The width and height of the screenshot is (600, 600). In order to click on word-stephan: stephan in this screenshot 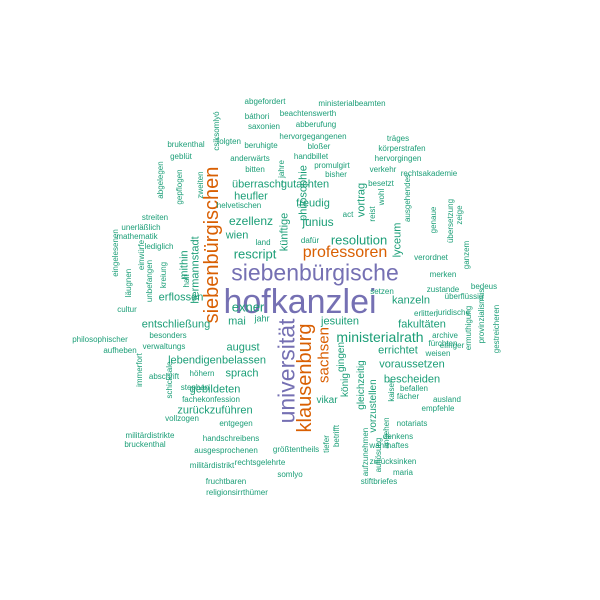, I will do `click(195, 387)`.